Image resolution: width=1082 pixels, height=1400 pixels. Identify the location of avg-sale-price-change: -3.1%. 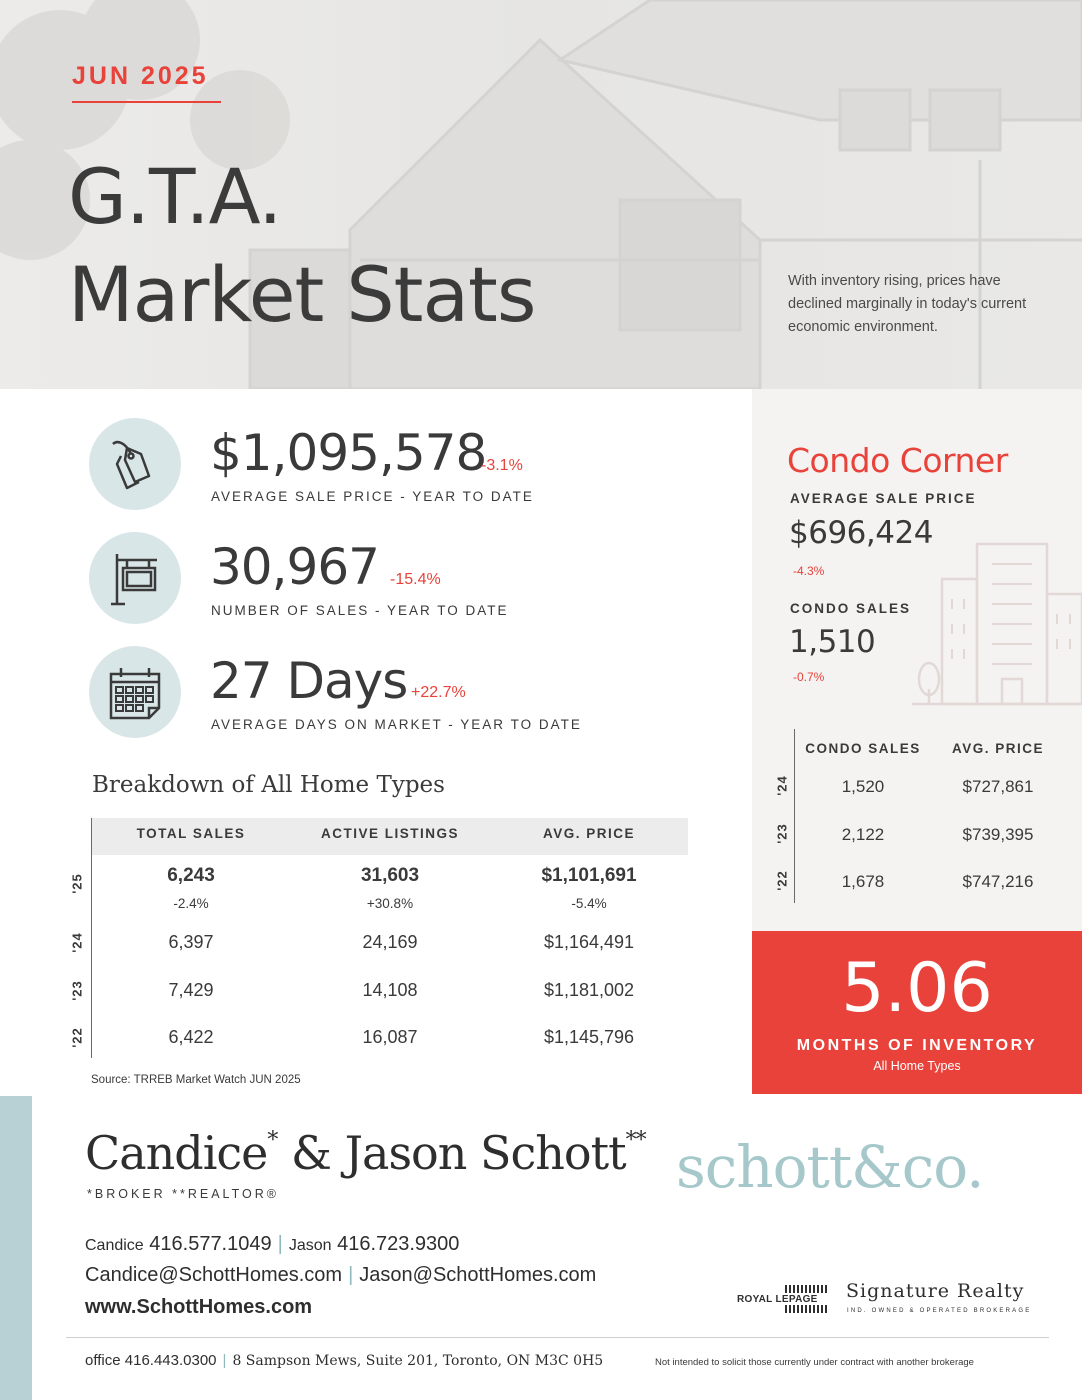
(502, 465).